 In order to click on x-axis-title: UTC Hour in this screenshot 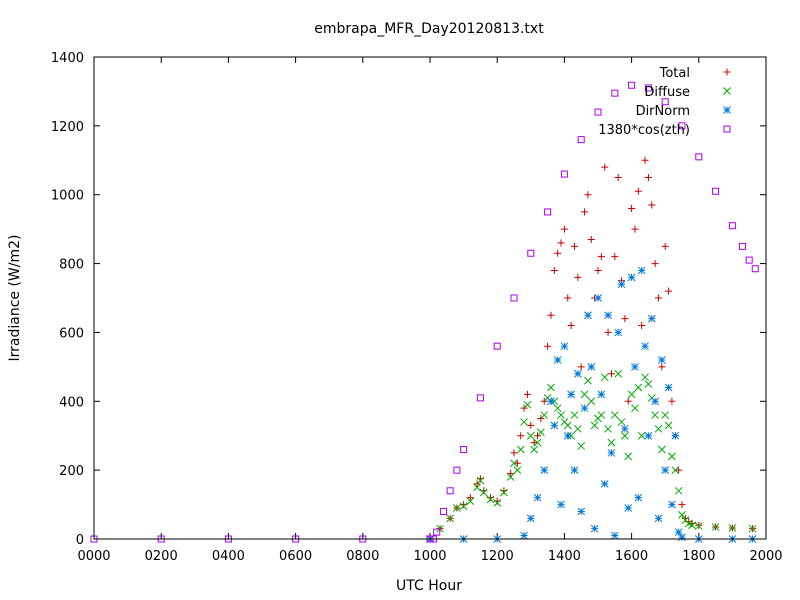, I will do `click(429, 586)`.